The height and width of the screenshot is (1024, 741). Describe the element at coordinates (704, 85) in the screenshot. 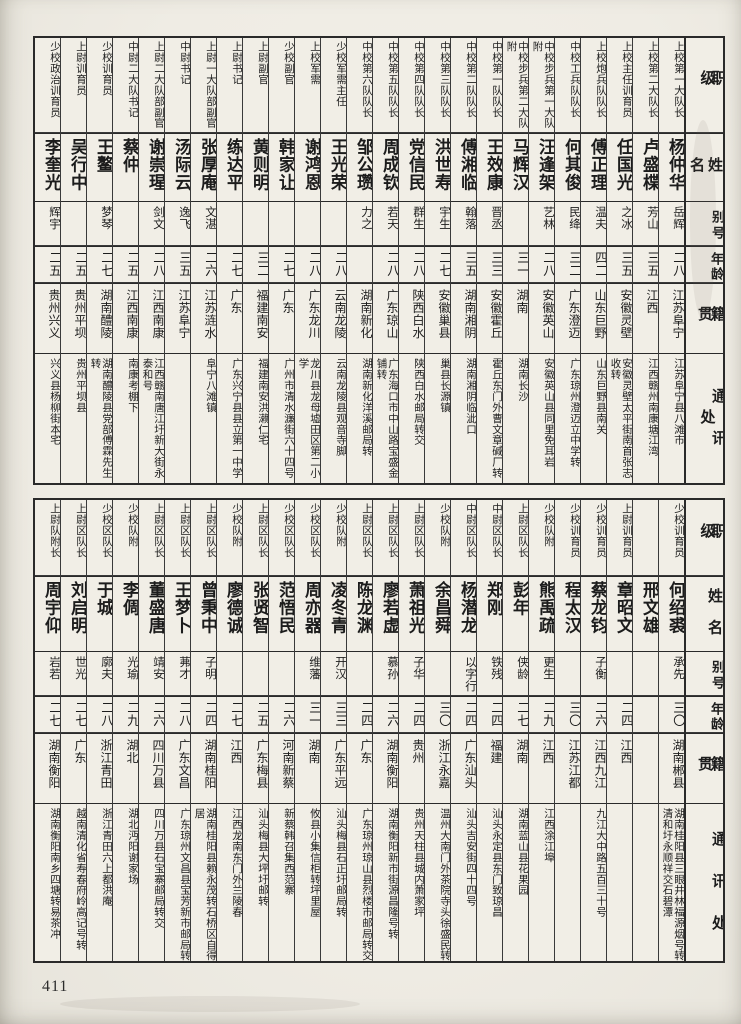

I see `column-header-rank: 职级` at that location.